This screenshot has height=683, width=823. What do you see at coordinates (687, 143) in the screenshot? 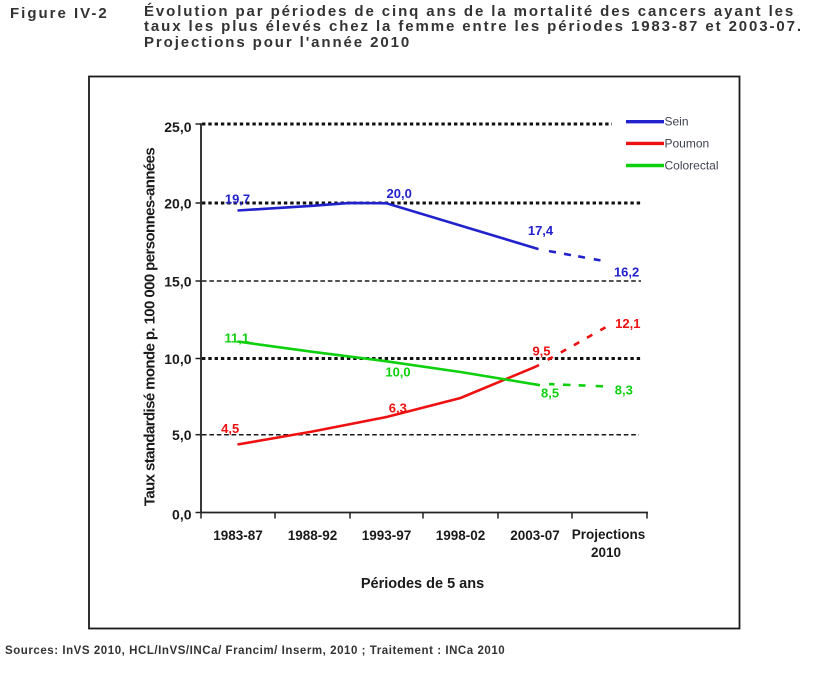
I see `svg-text: Poumon` at bounding box center [687, 143].